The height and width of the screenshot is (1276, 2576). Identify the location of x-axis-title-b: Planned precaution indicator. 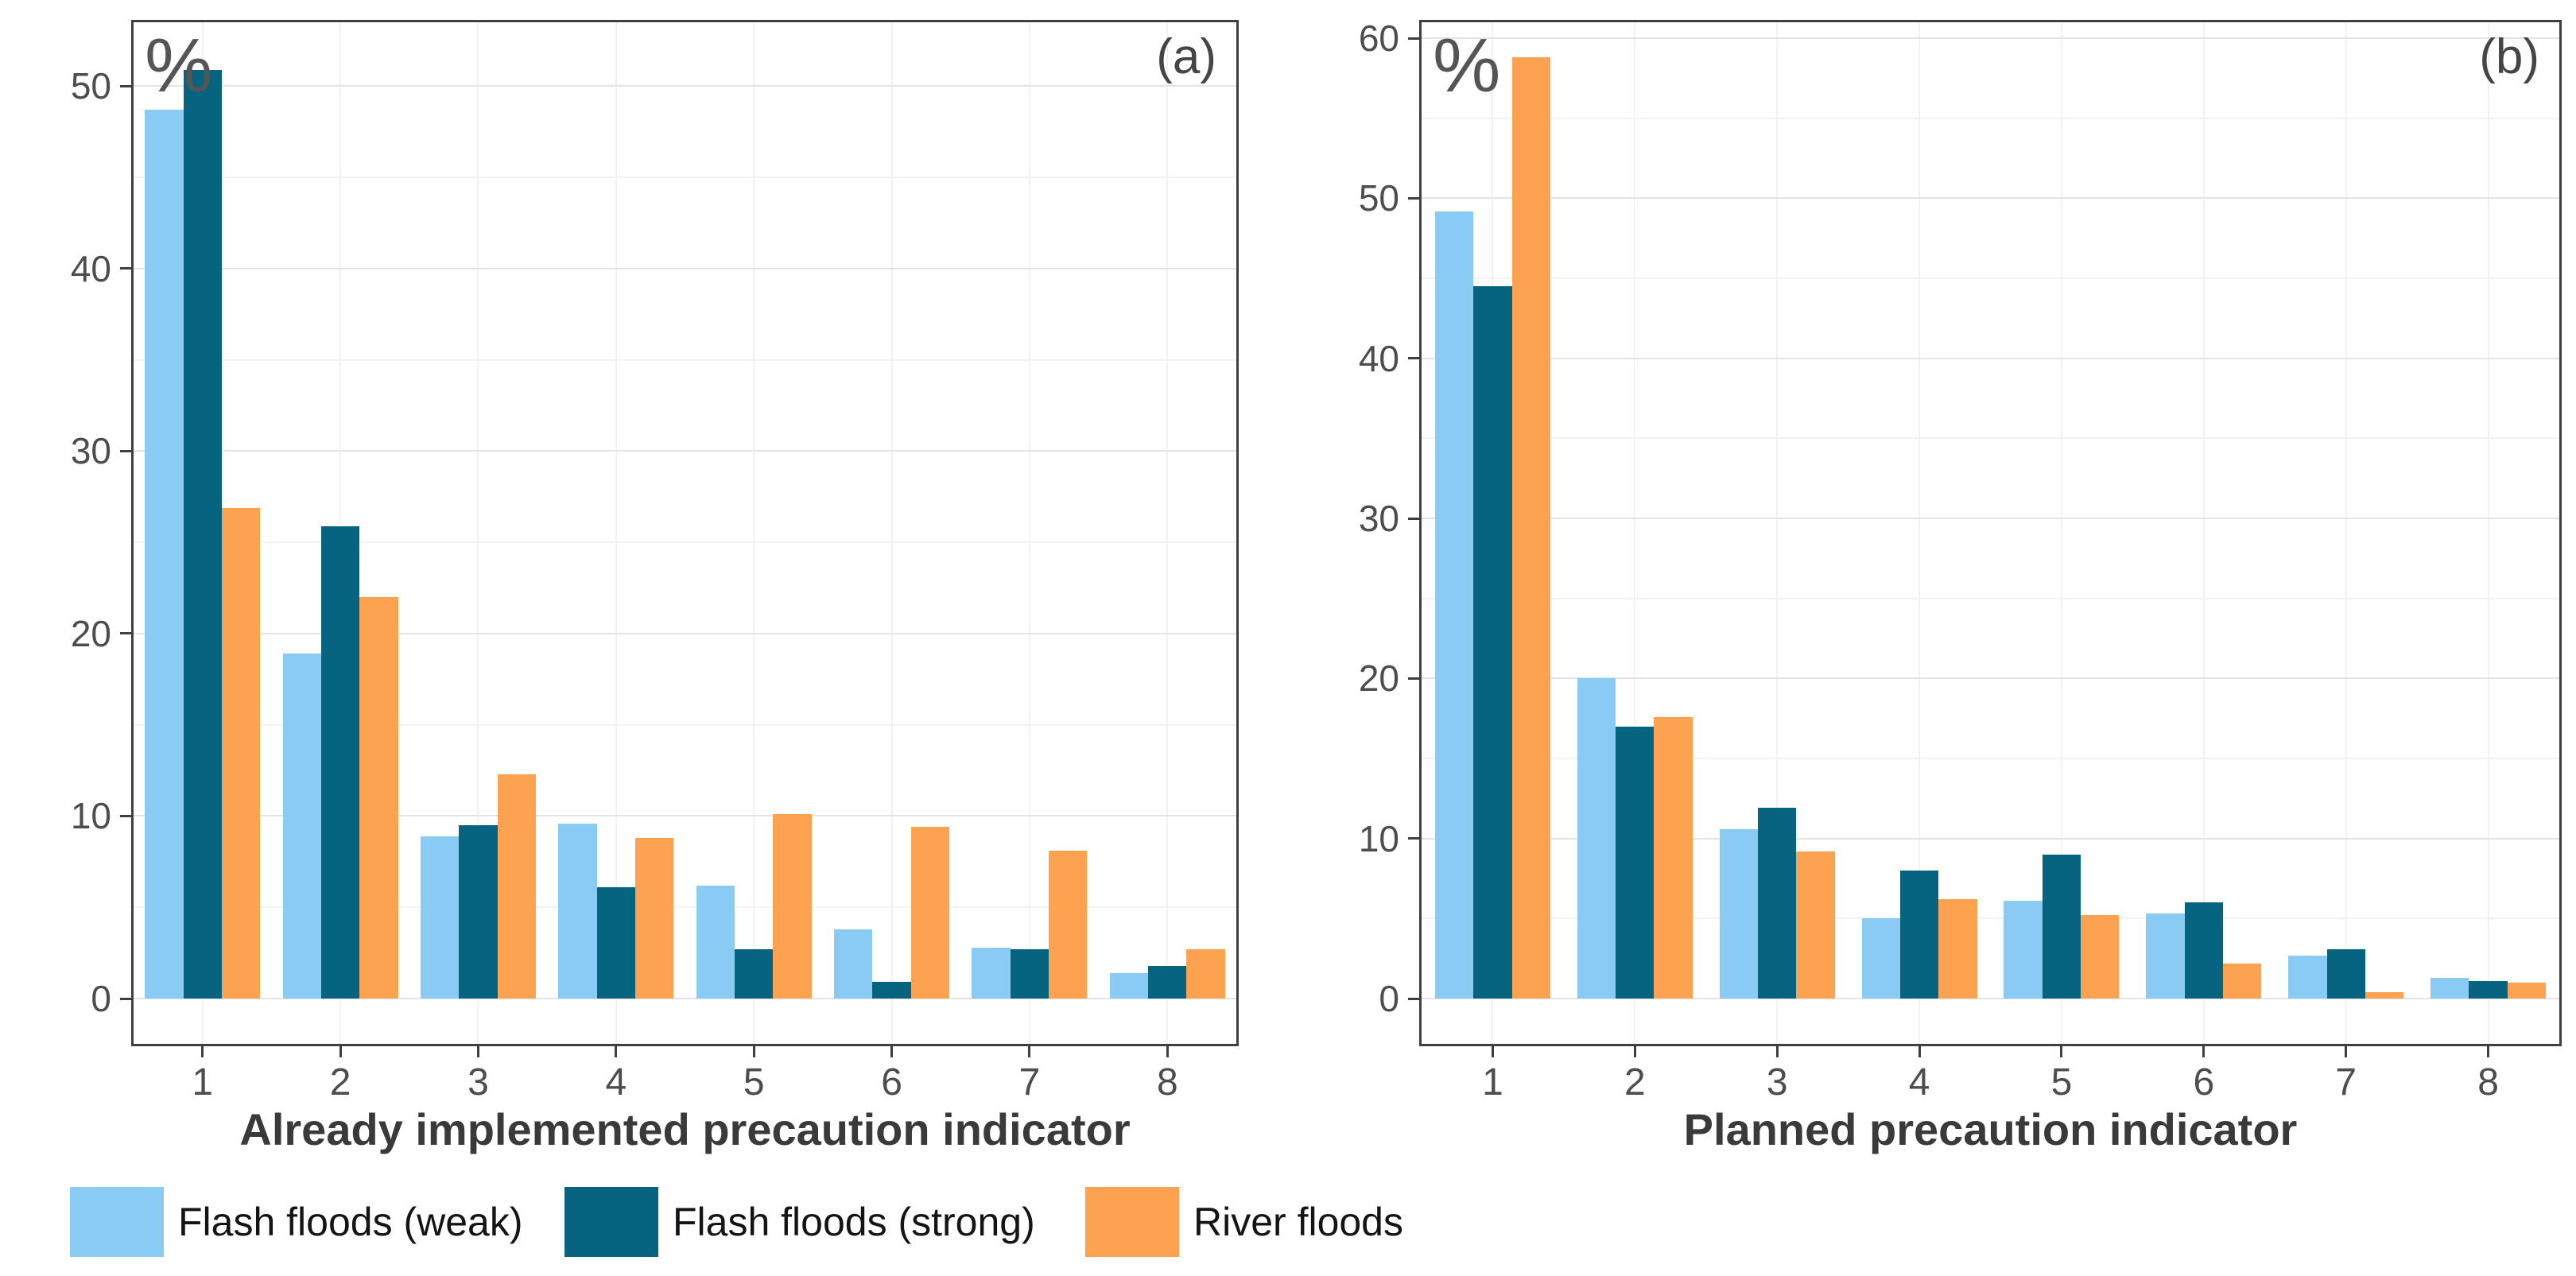
(1991, 1129).